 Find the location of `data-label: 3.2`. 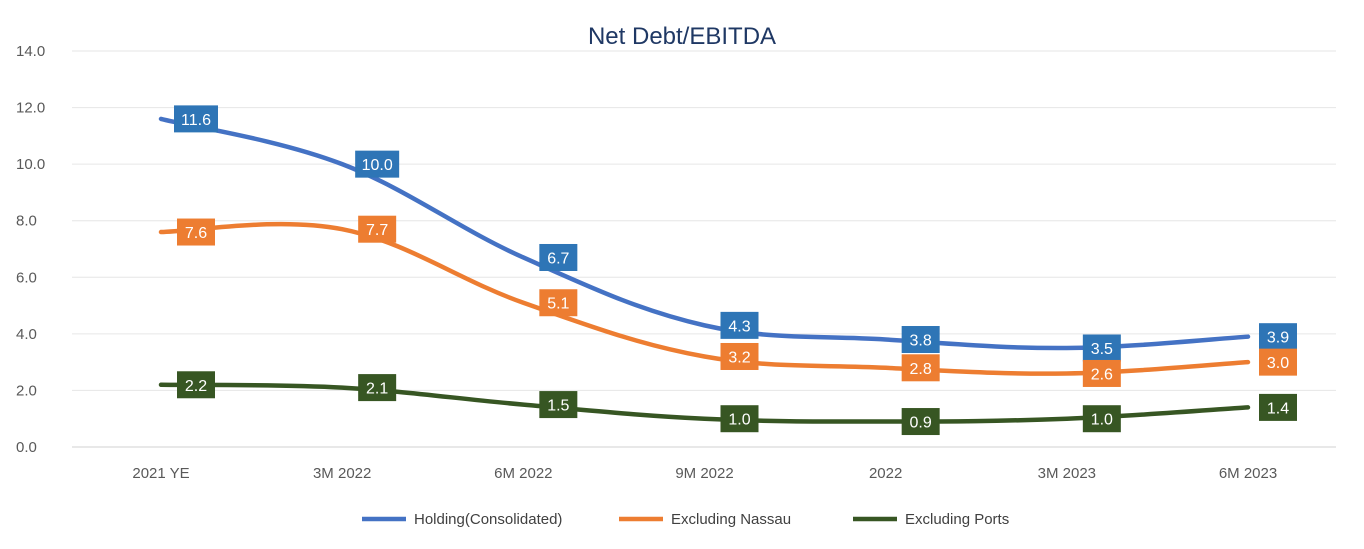

data-label: 3.2 is located at coordinates (739, 356).